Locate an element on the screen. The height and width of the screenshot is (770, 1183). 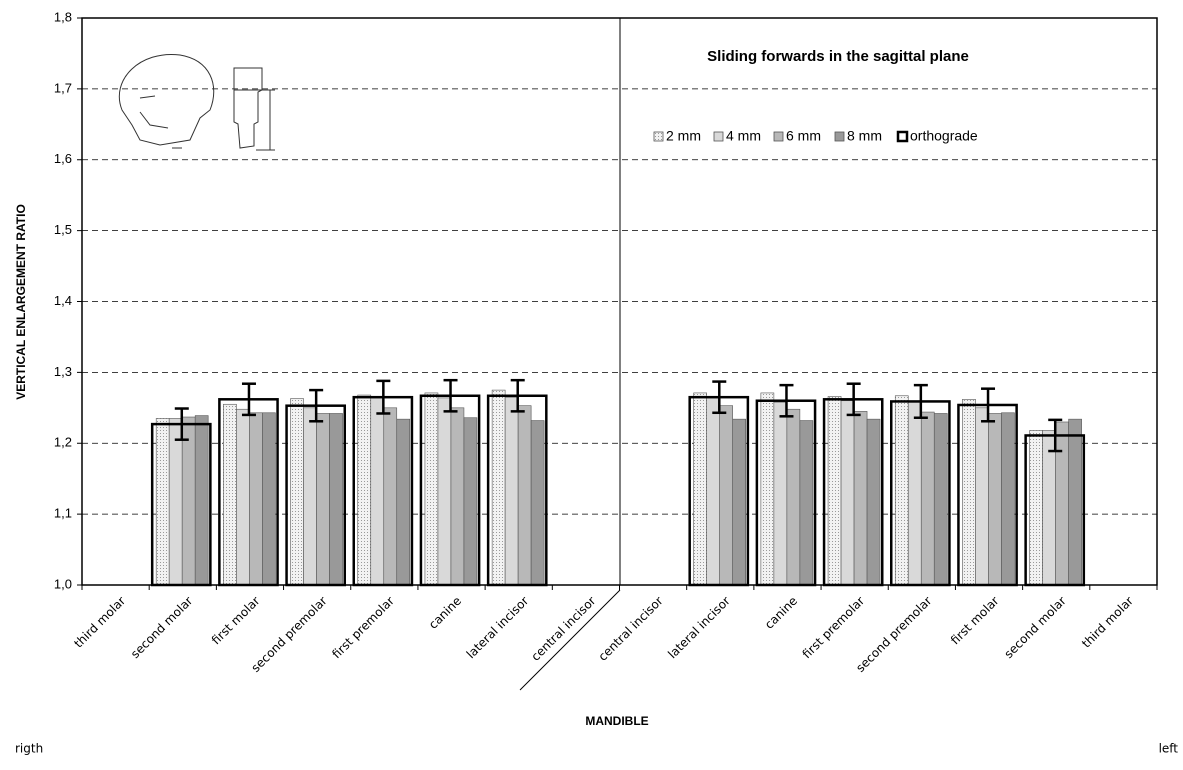
side-label: rigth is located at coordinates (29, 749).